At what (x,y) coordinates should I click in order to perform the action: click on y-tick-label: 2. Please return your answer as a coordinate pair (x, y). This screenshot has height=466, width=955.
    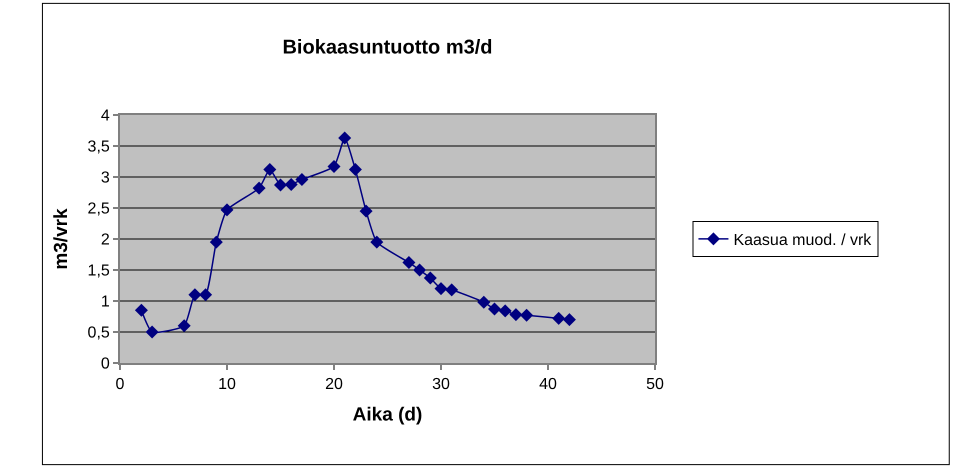
    Looking at the image, I should click on (105, 240).